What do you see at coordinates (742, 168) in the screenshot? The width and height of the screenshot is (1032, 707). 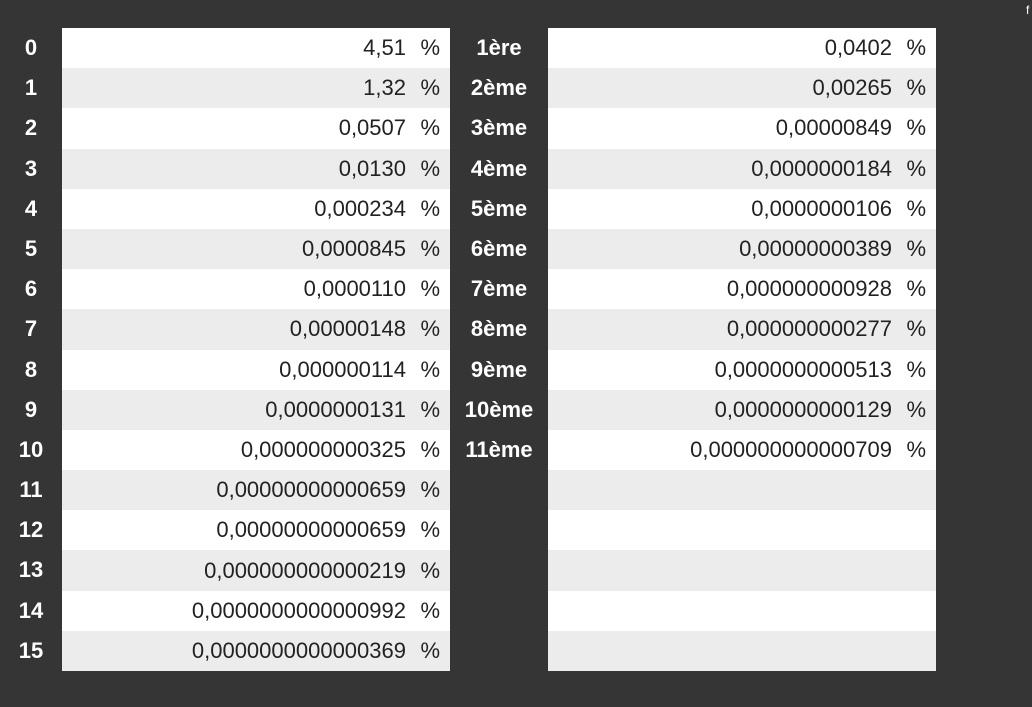 I see `table-row: 0,0000000184%` at bounding box center [742, 168].